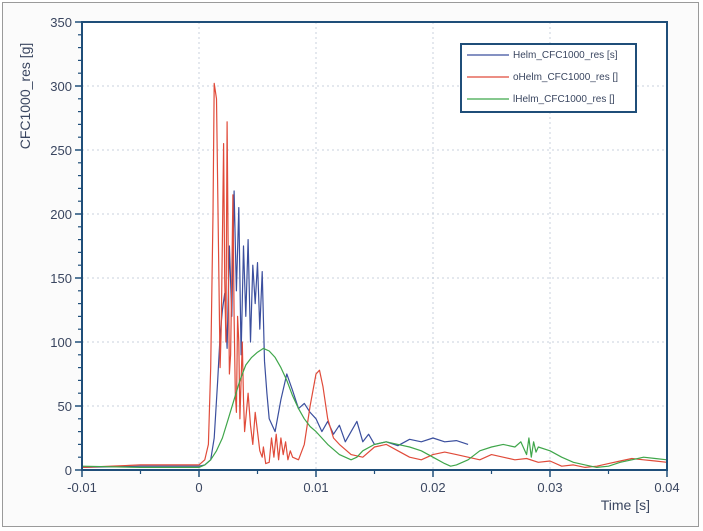  I want to click on y-tick-label: 250, so click(61, 150).